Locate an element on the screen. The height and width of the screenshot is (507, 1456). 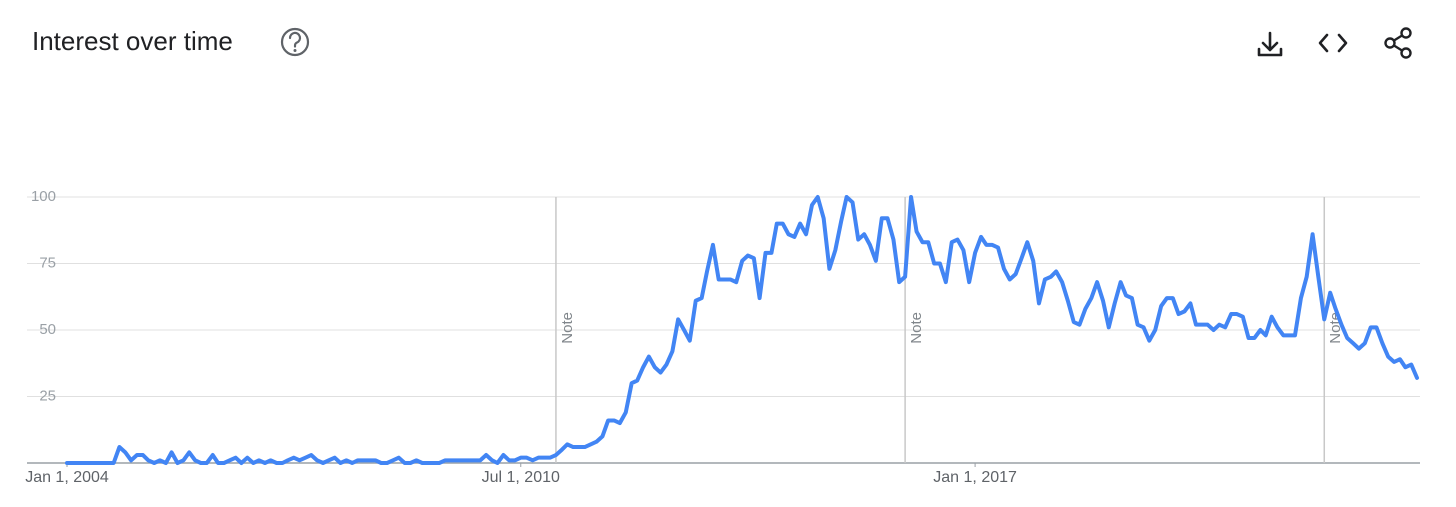
download-button is located at coordinates (1270, 44).